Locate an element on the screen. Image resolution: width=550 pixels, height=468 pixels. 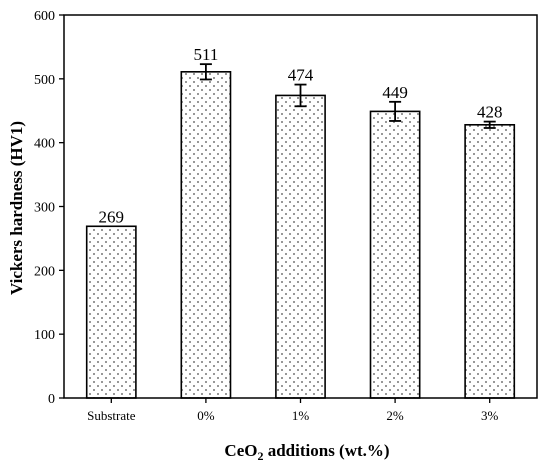
y-tick-label: 100 is located at coordinates (44, 335).